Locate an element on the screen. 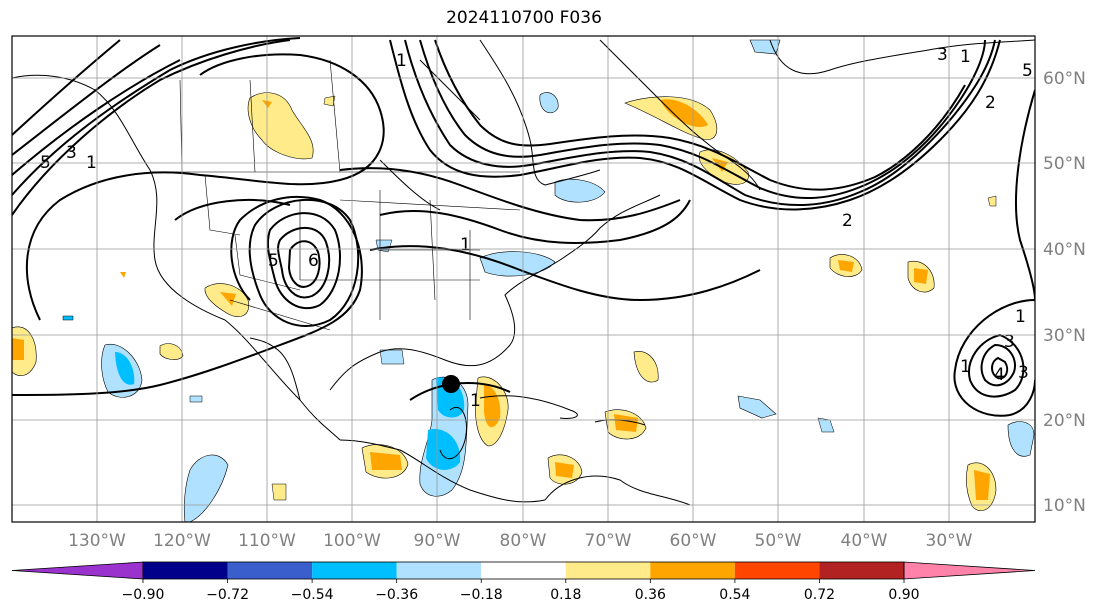 This screenshot has height=615, width=1105. lat-label: 50°N is located at coordinates (1064, 164).